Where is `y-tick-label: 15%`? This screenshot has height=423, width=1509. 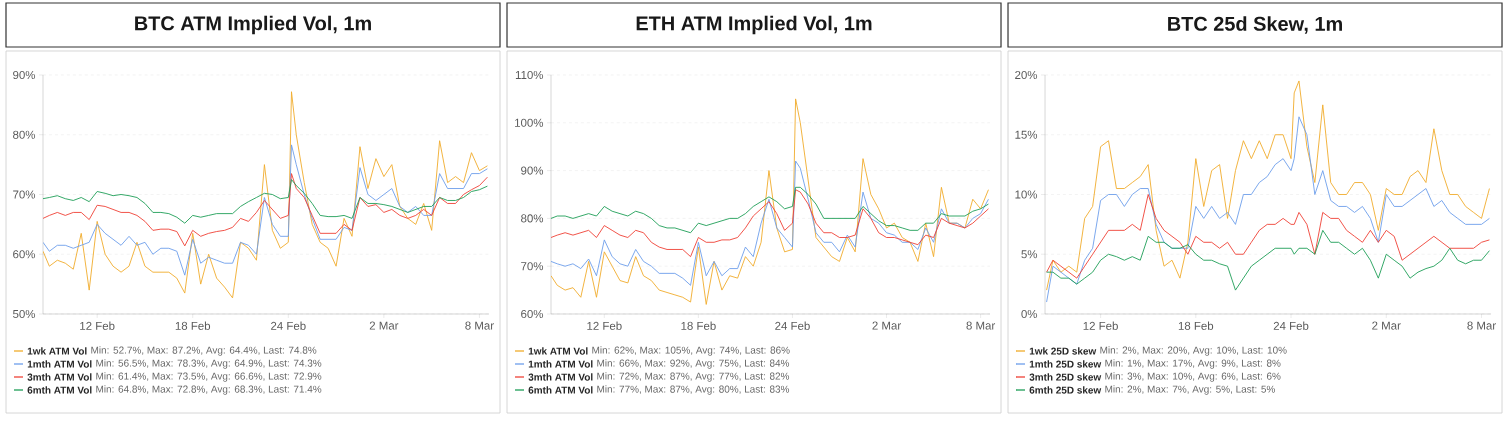
y-tick-label: 15% is located at coordinates (1026, 134).